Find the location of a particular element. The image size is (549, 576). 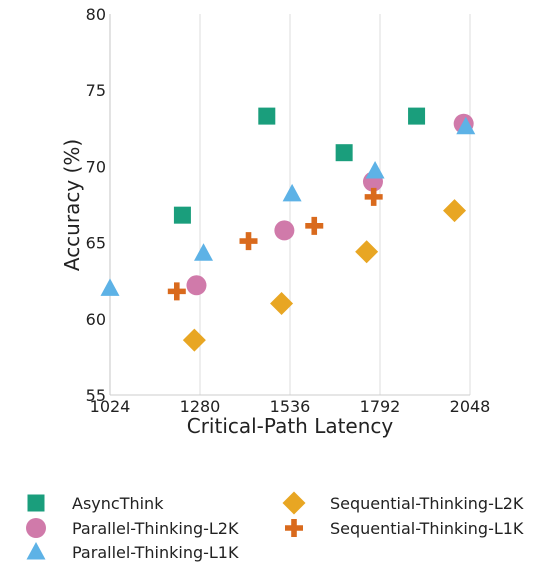

legend-marker-diamond is located at coordinates (294, 503).